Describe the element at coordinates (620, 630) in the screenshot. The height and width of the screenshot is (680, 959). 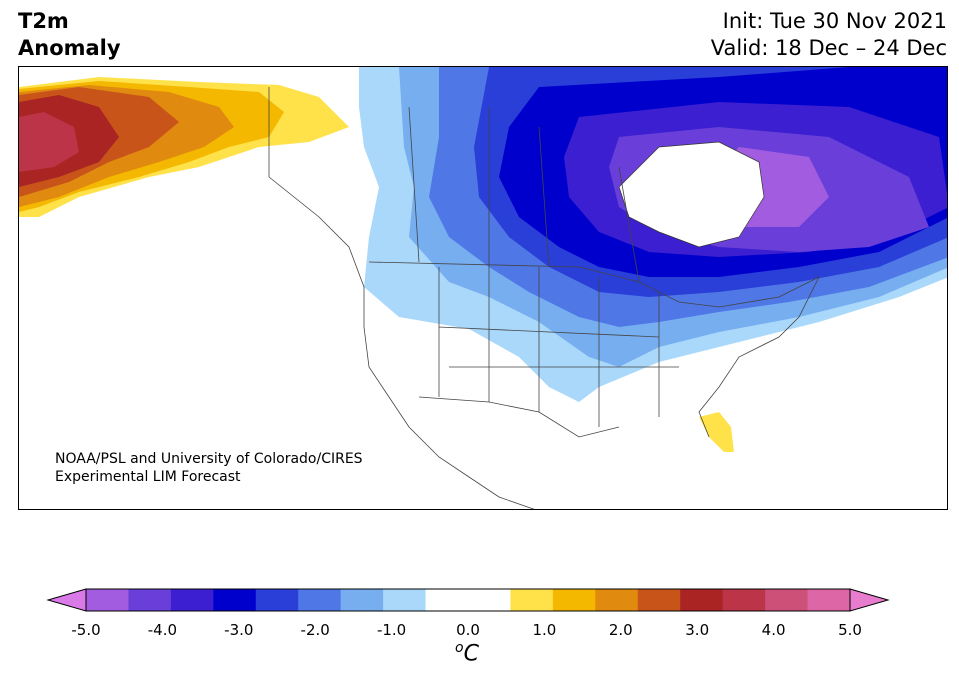
I see `colorbar-tick-label: 2.0` at that location.